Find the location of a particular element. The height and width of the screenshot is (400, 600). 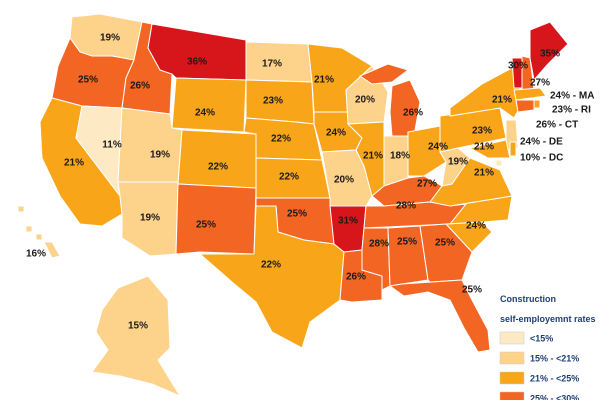

label-AR: 31% is located at coordinates (348, 221).